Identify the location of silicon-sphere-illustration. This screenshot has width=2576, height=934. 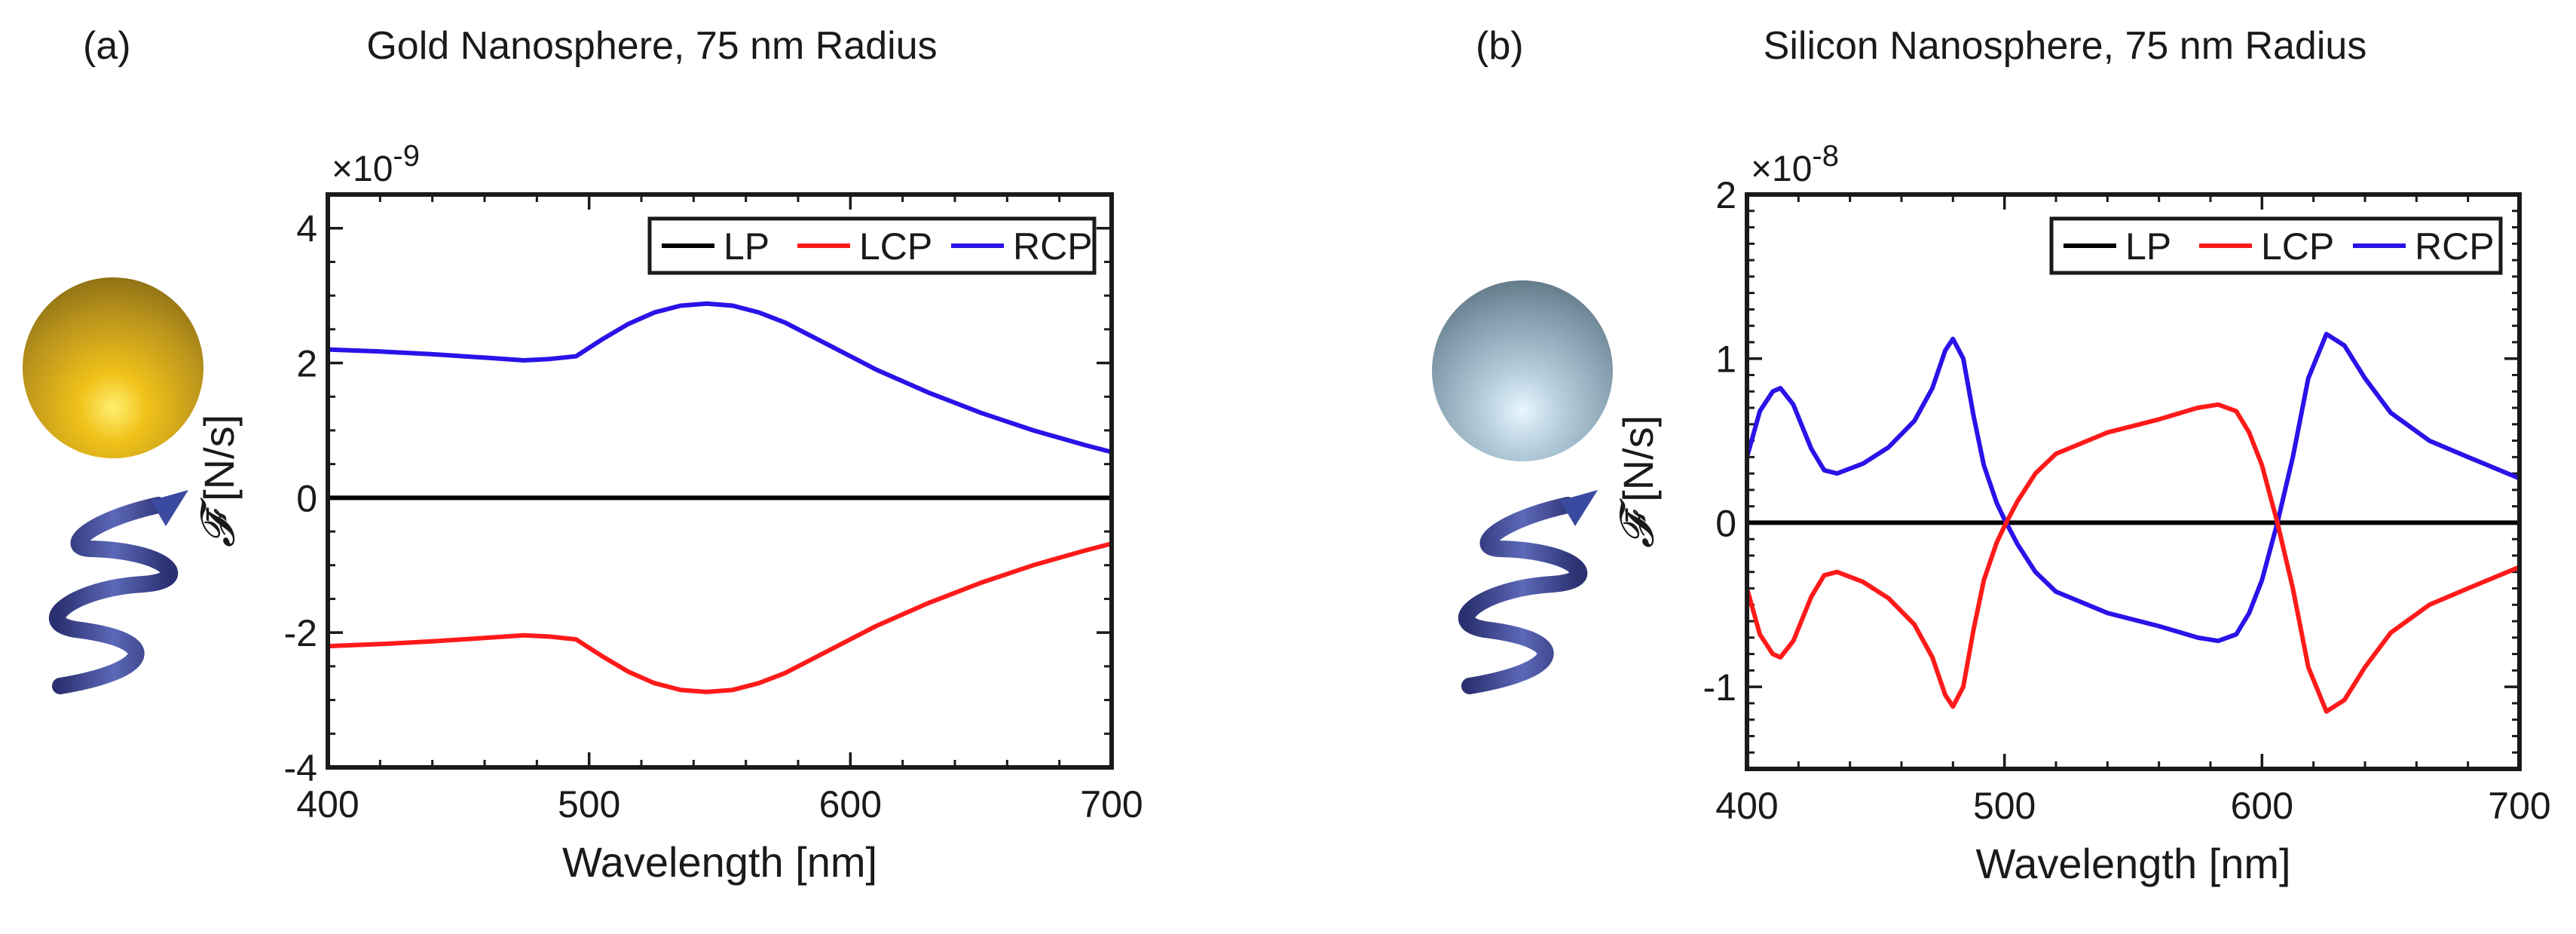
(1522, 370).